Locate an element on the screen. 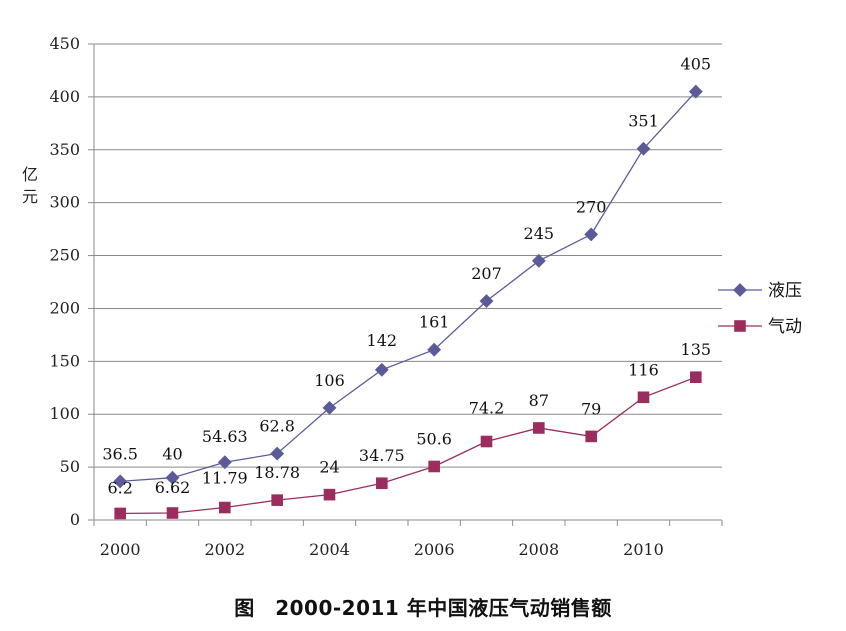 This screenshot has height=631, width=846. x-tick-label: 2006 is located at coordinates (434, 549).